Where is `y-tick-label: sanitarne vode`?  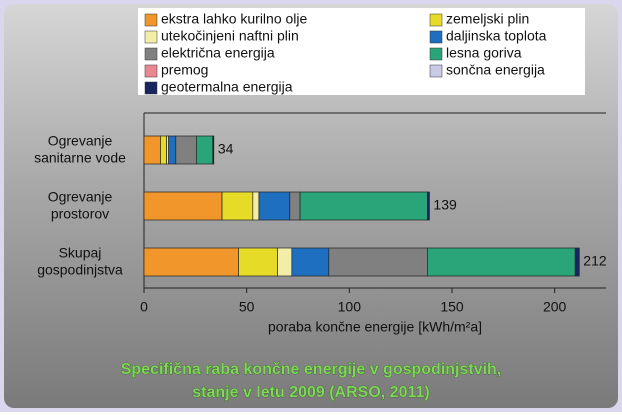
y-tick-label: sanitarne vode is located at coordinates (80, 158).